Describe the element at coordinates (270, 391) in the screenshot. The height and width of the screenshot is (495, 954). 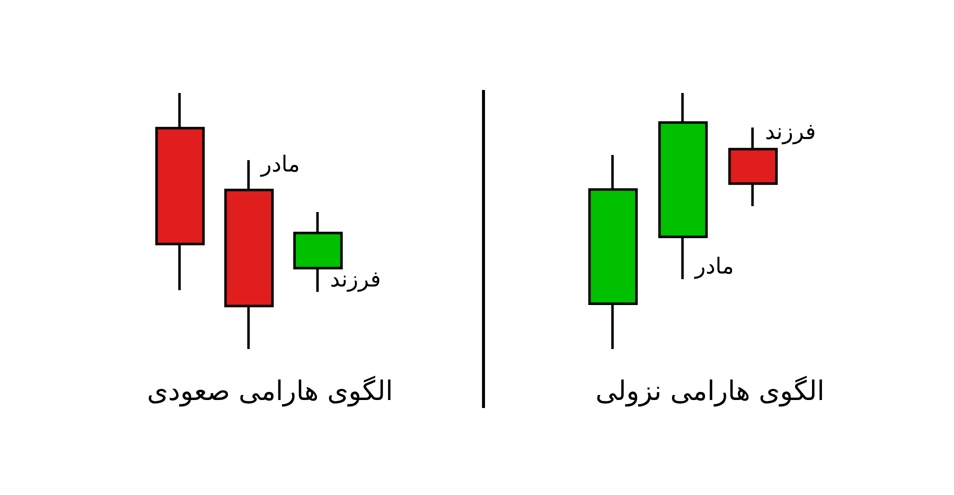
I see `text: الگوی هارامی صعودی` at that location.